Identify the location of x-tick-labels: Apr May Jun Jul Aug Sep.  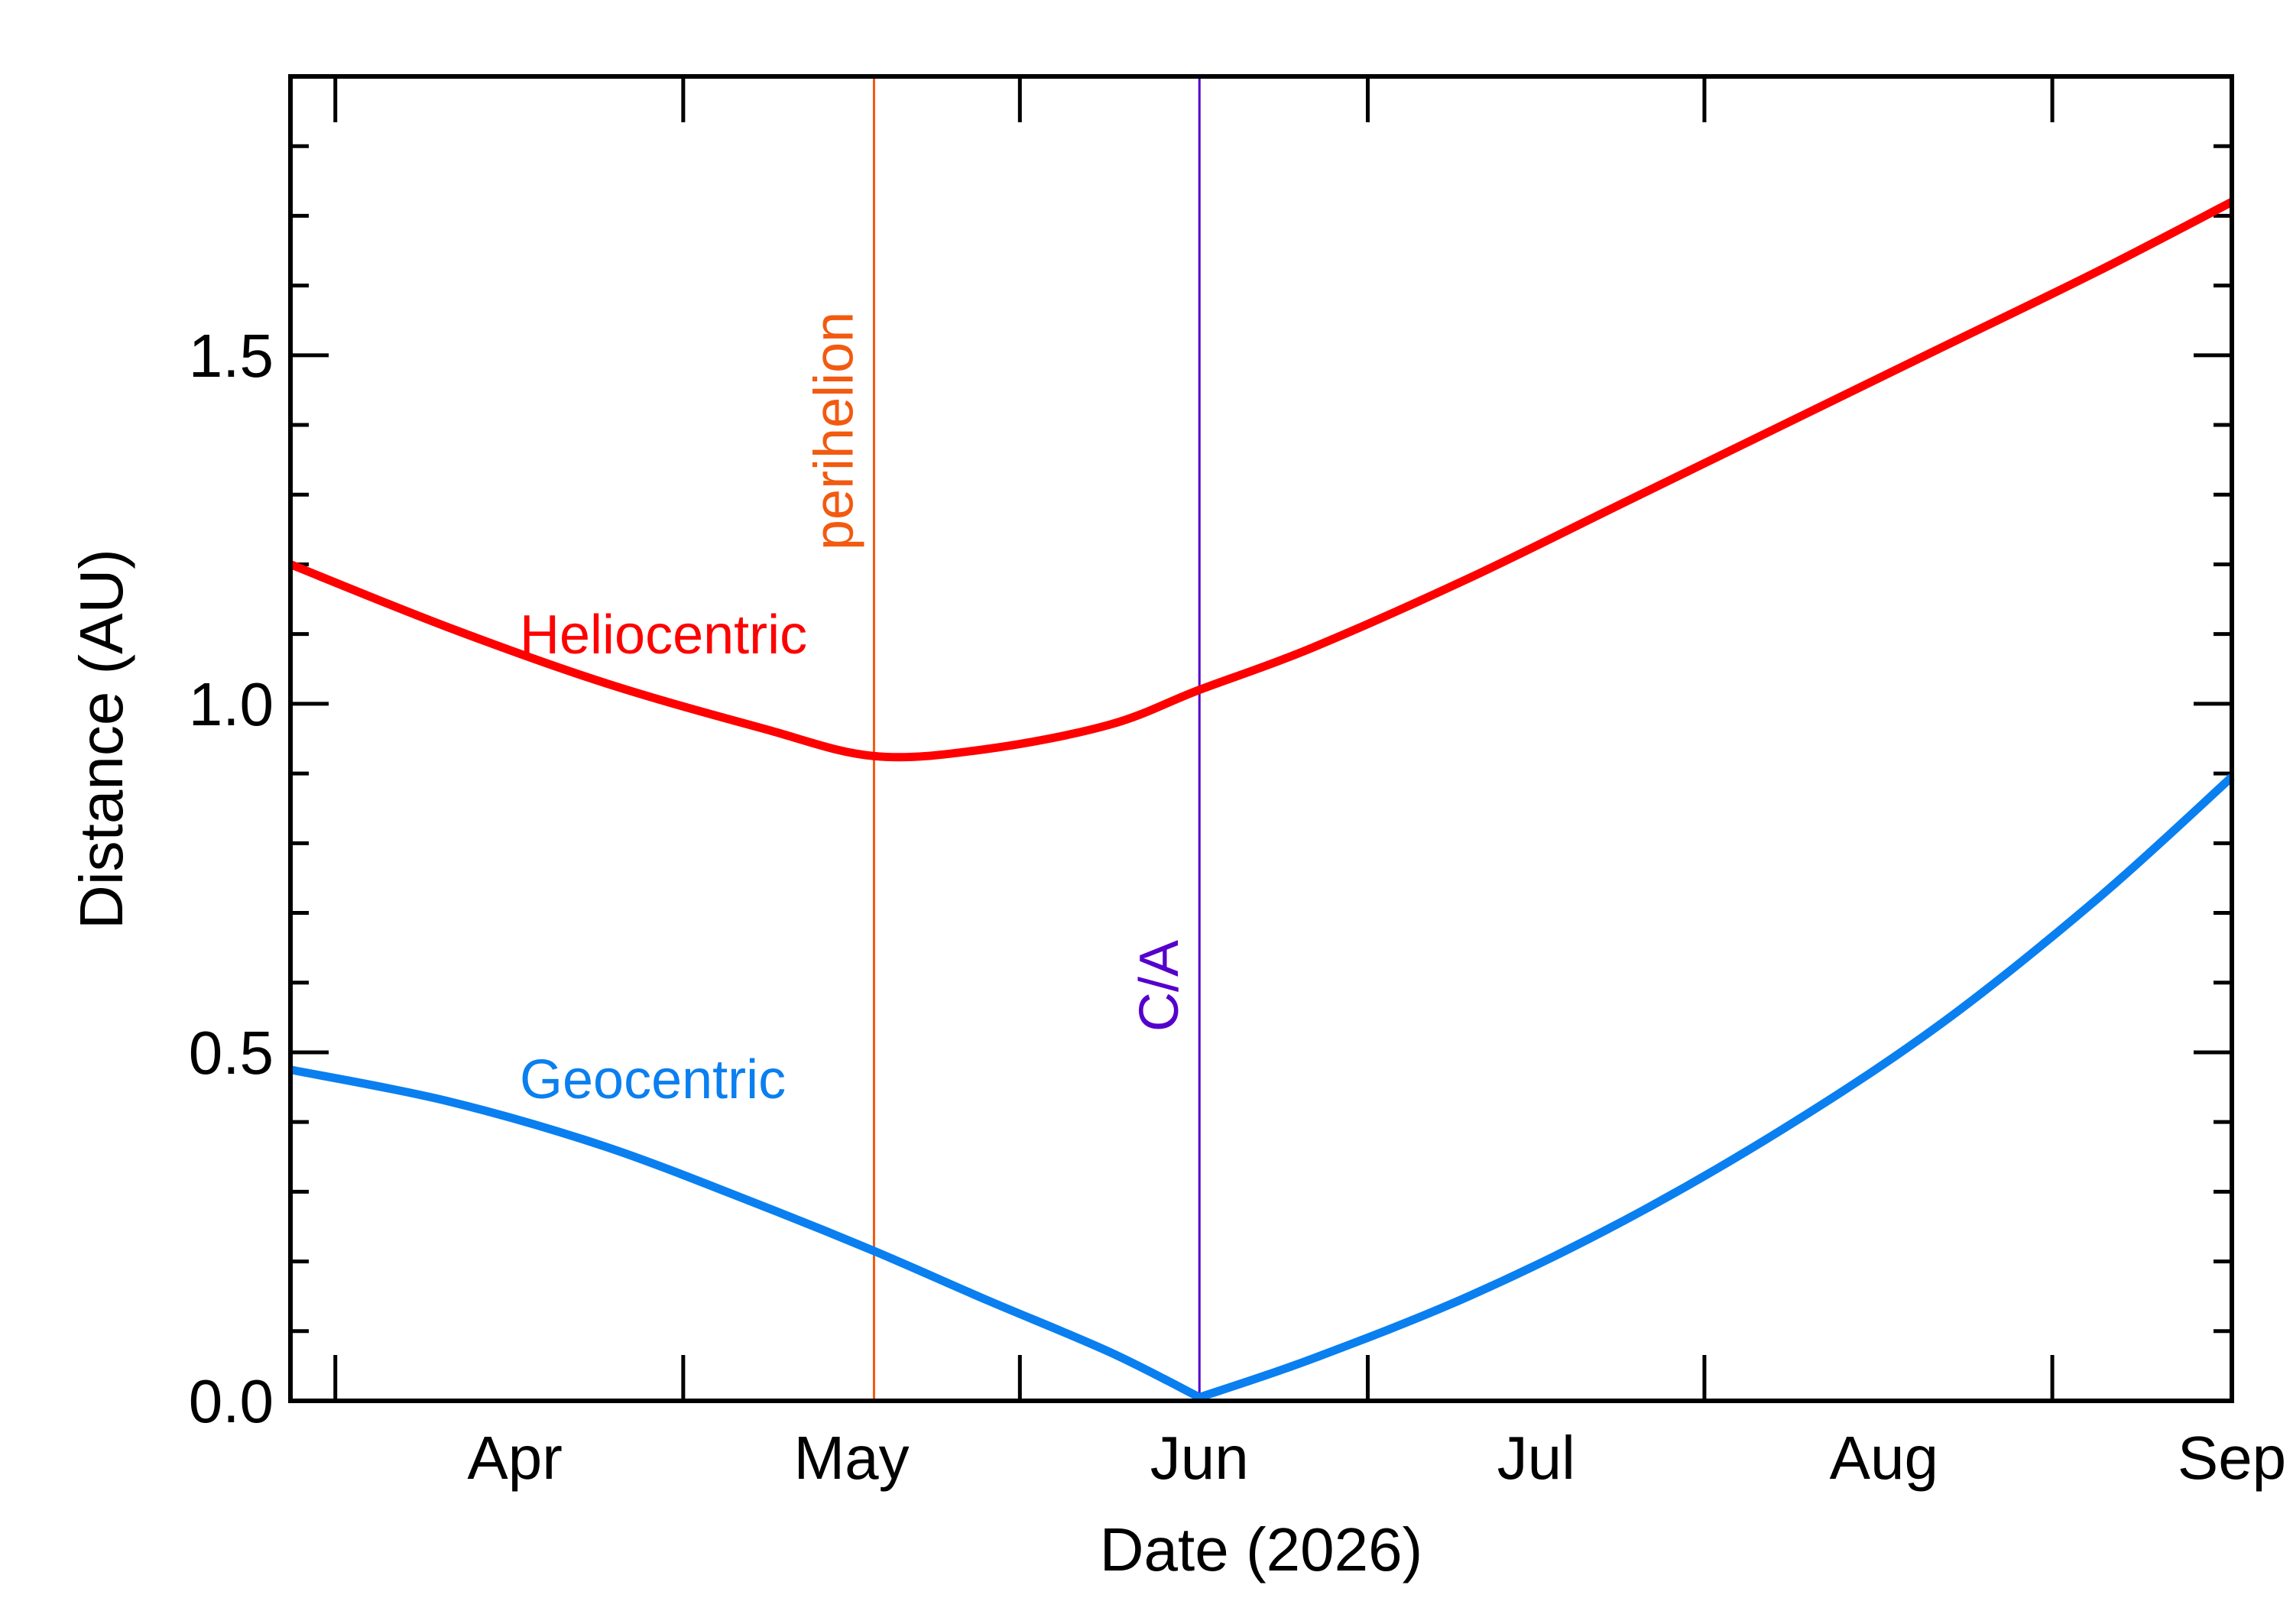
(1376, 1458).